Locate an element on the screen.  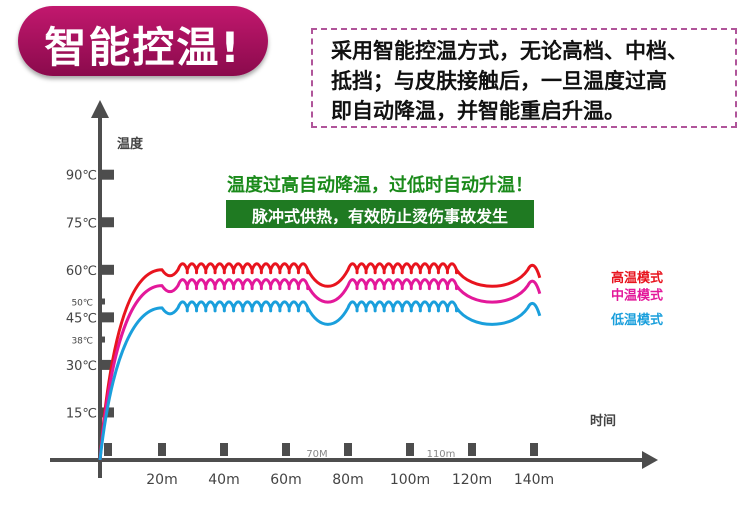
x-tick-label: 60m is located at coordinates (285, 480).